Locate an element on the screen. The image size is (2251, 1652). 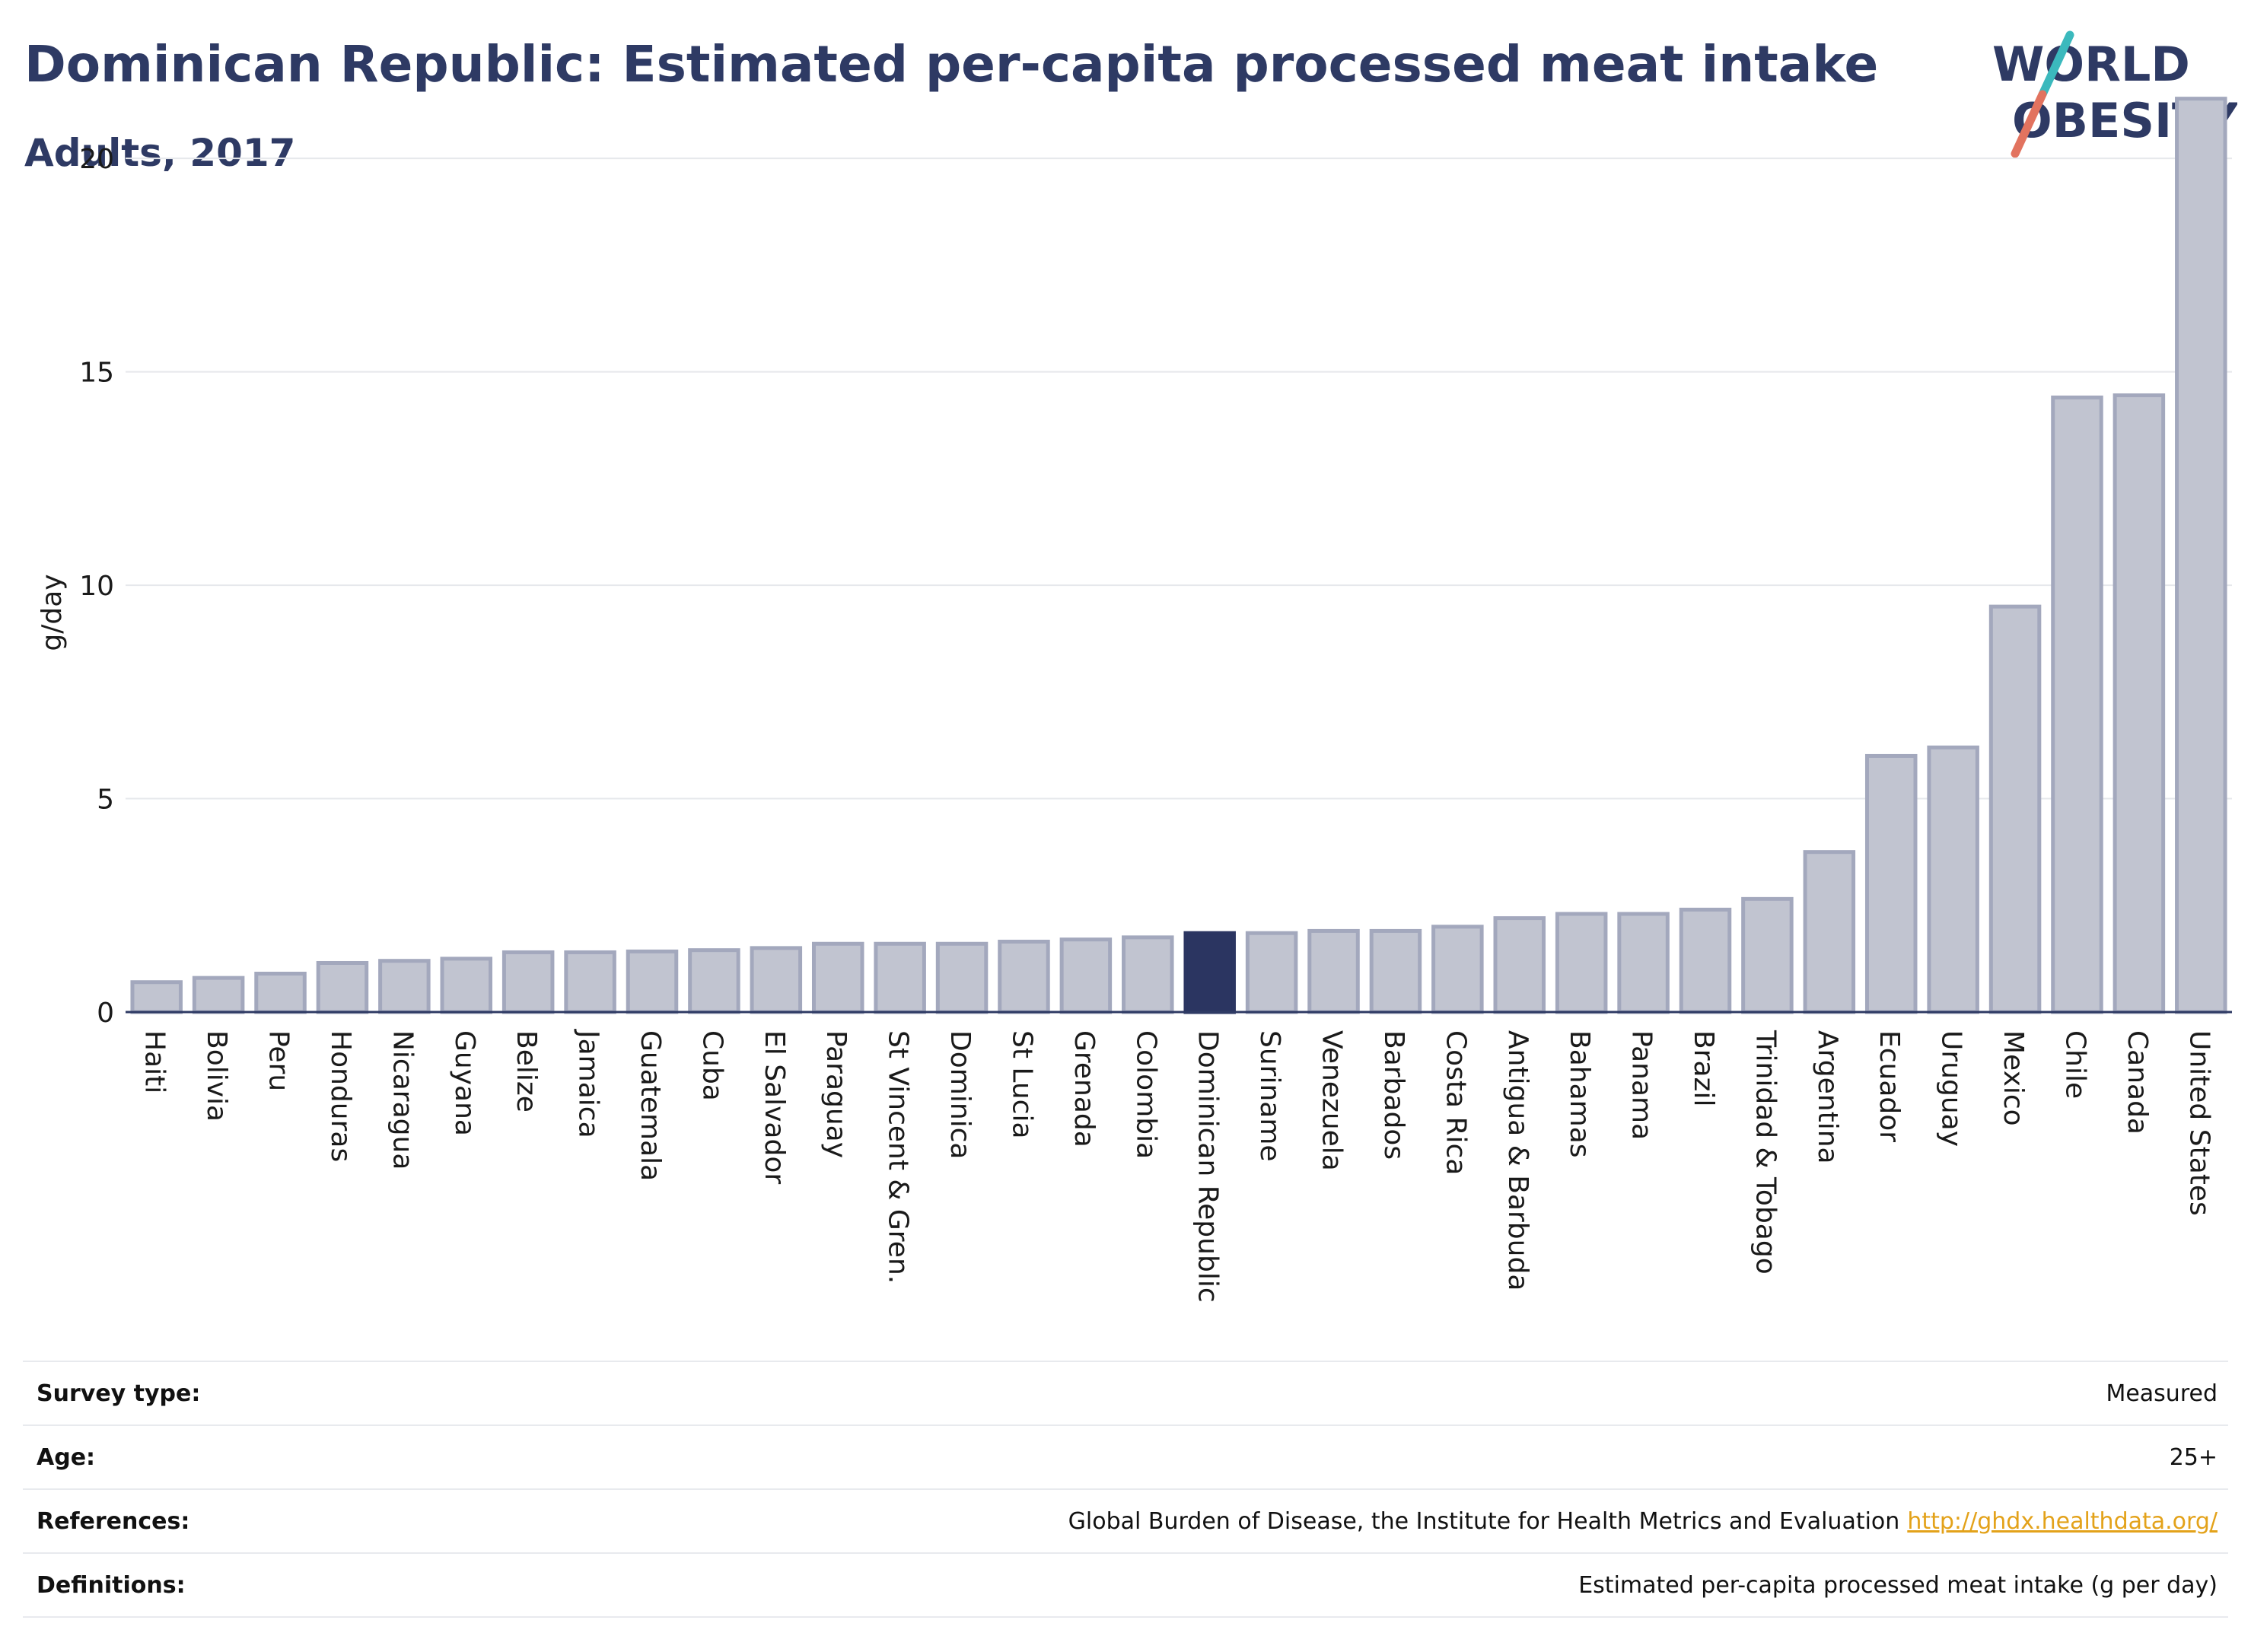
x-tick-label: Peru is located at coordinates (279, 1060).